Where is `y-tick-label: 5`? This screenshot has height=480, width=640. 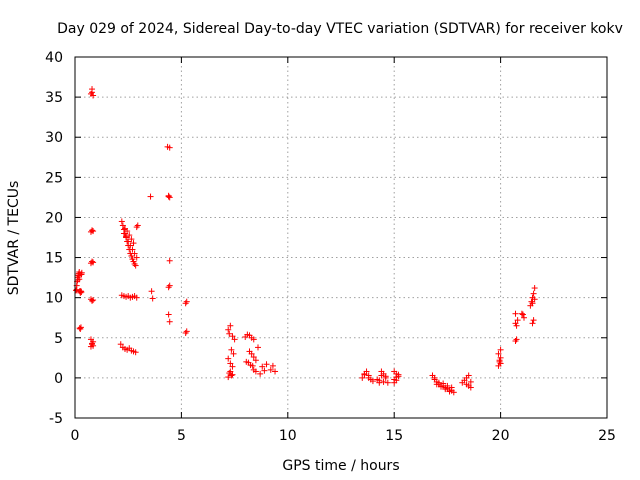
y-tick-label: 5 is located at coordinates (58, 339).